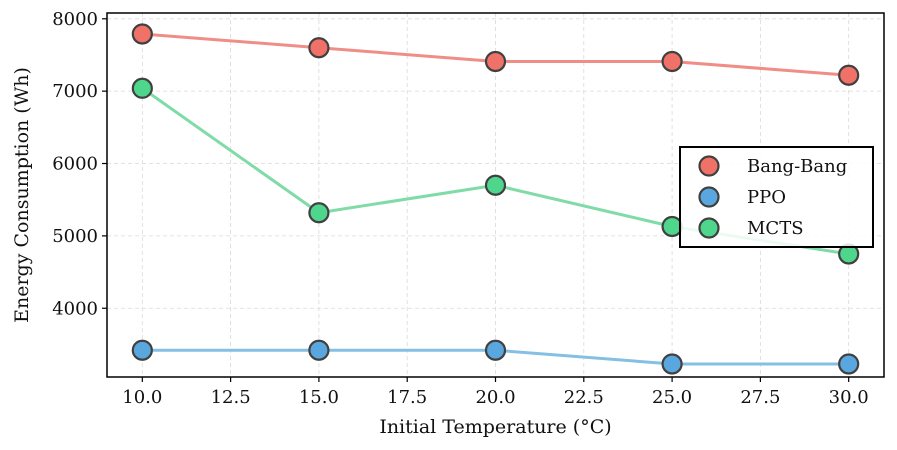  I want to click on series-ppo, so click(495, 357).